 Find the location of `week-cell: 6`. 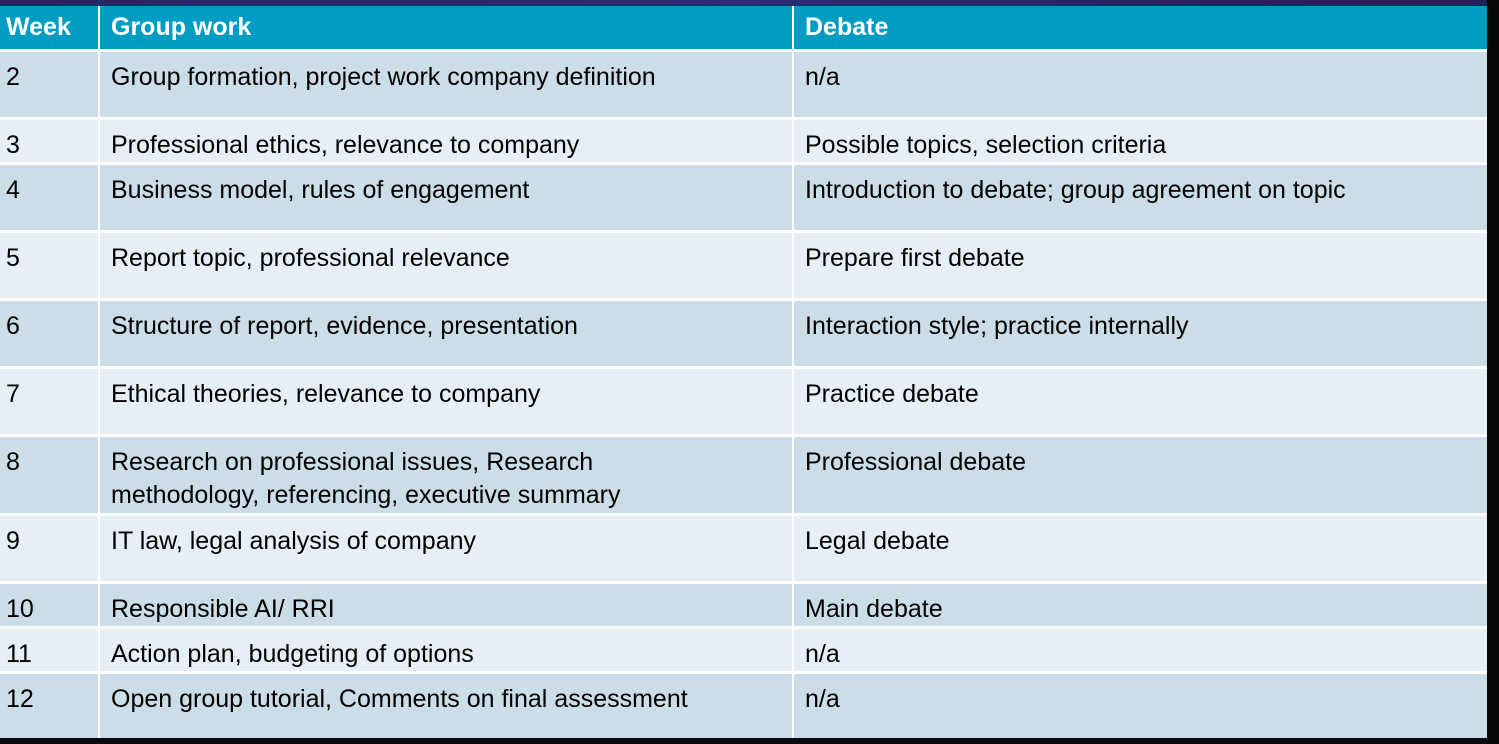

week-cell: 6 is located at coordinates (49, 332).